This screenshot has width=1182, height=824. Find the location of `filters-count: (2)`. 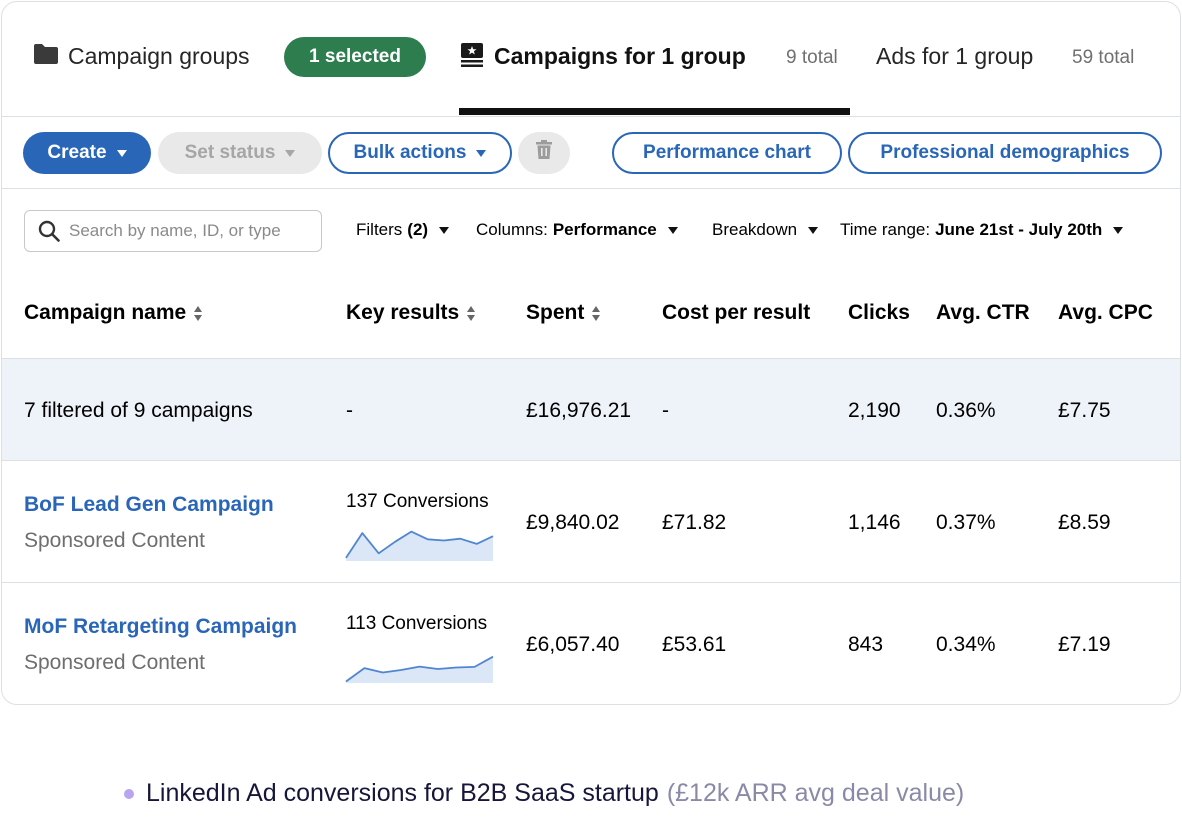

filters-count: (2) is located at coordinates (418, 229).